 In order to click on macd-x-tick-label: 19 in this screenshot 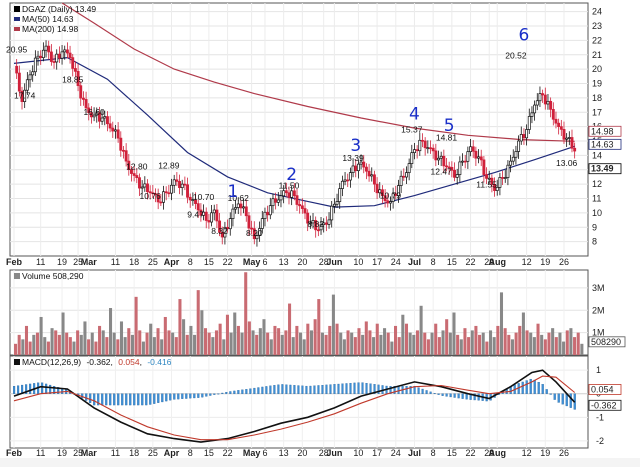, I will do `click(545, 453)`.